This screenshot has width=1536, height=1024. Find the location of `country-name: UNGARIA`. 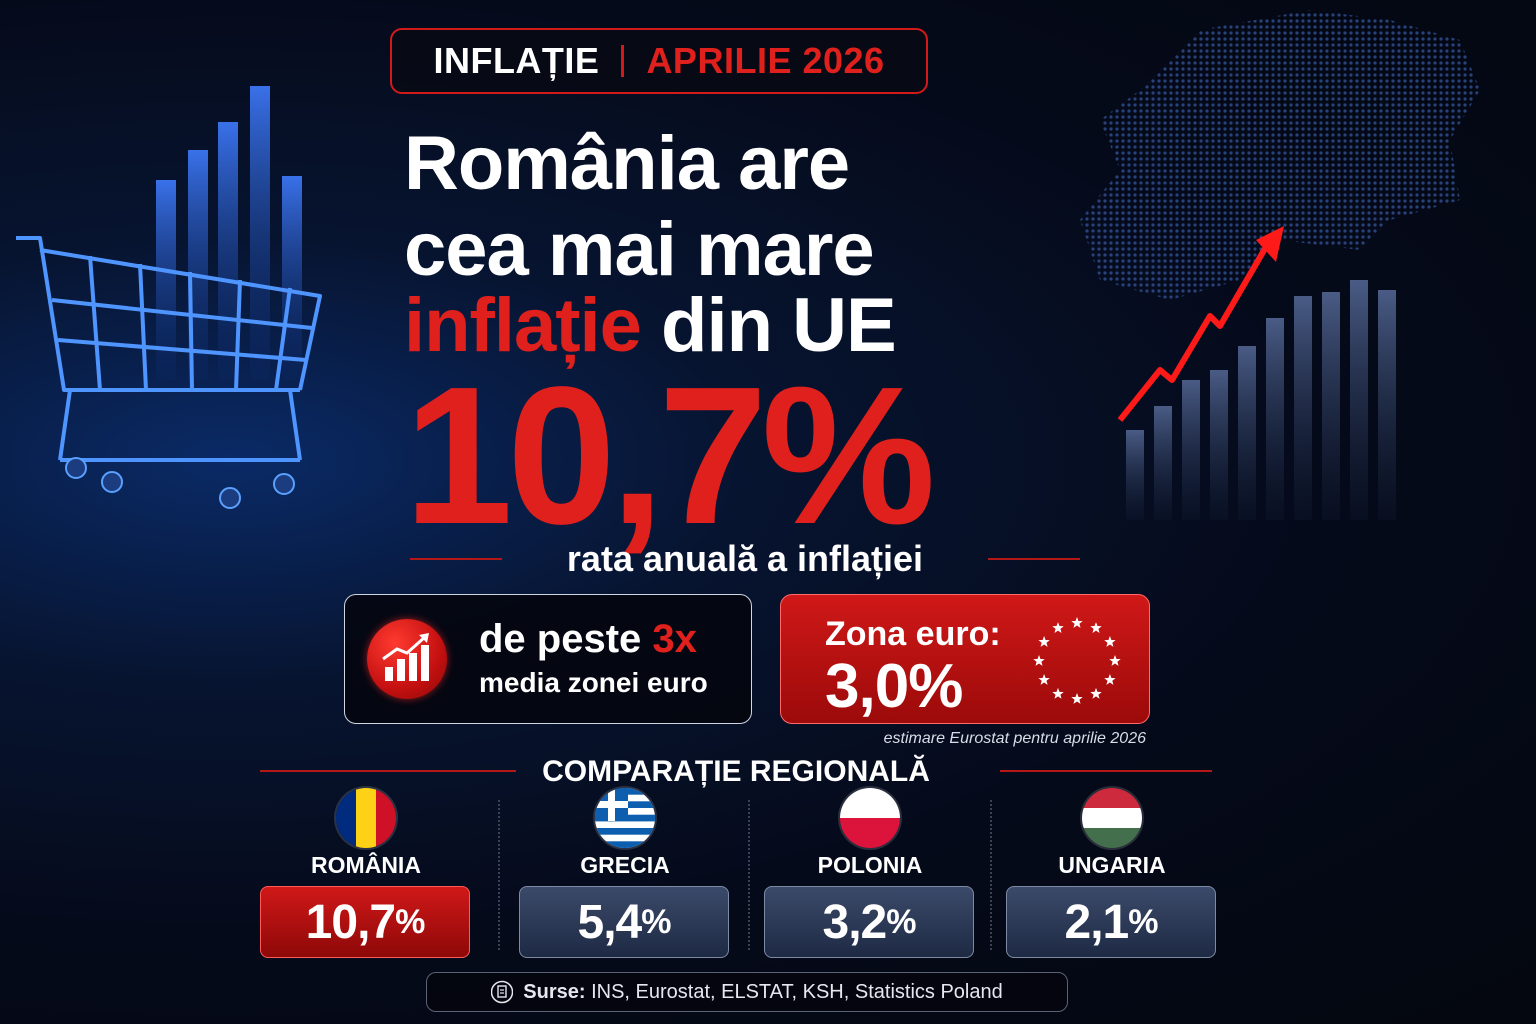

country-name: UNGARIA is located at coordinates (1112, 865).